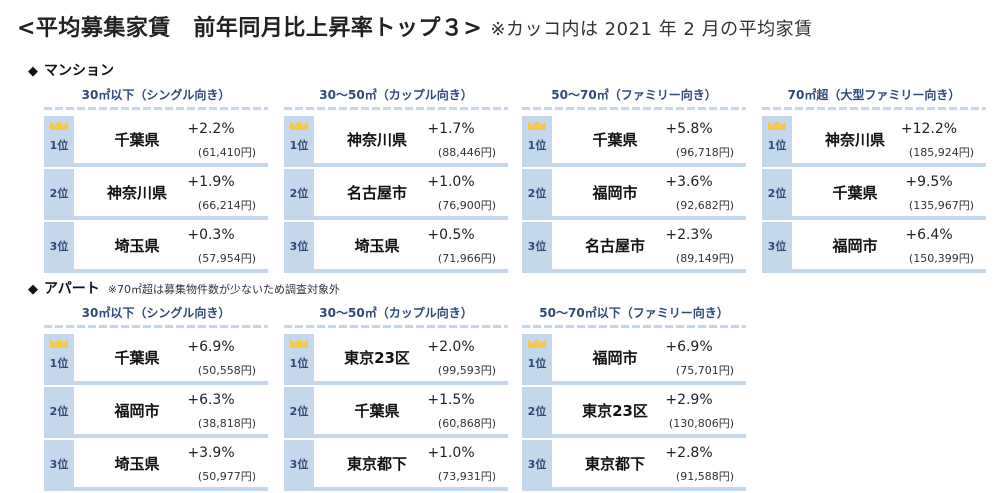 Image resolution: width=1006 pixels, height=493 pixels. I want to click on increase-rate: +3.9%, so click(211, 453).